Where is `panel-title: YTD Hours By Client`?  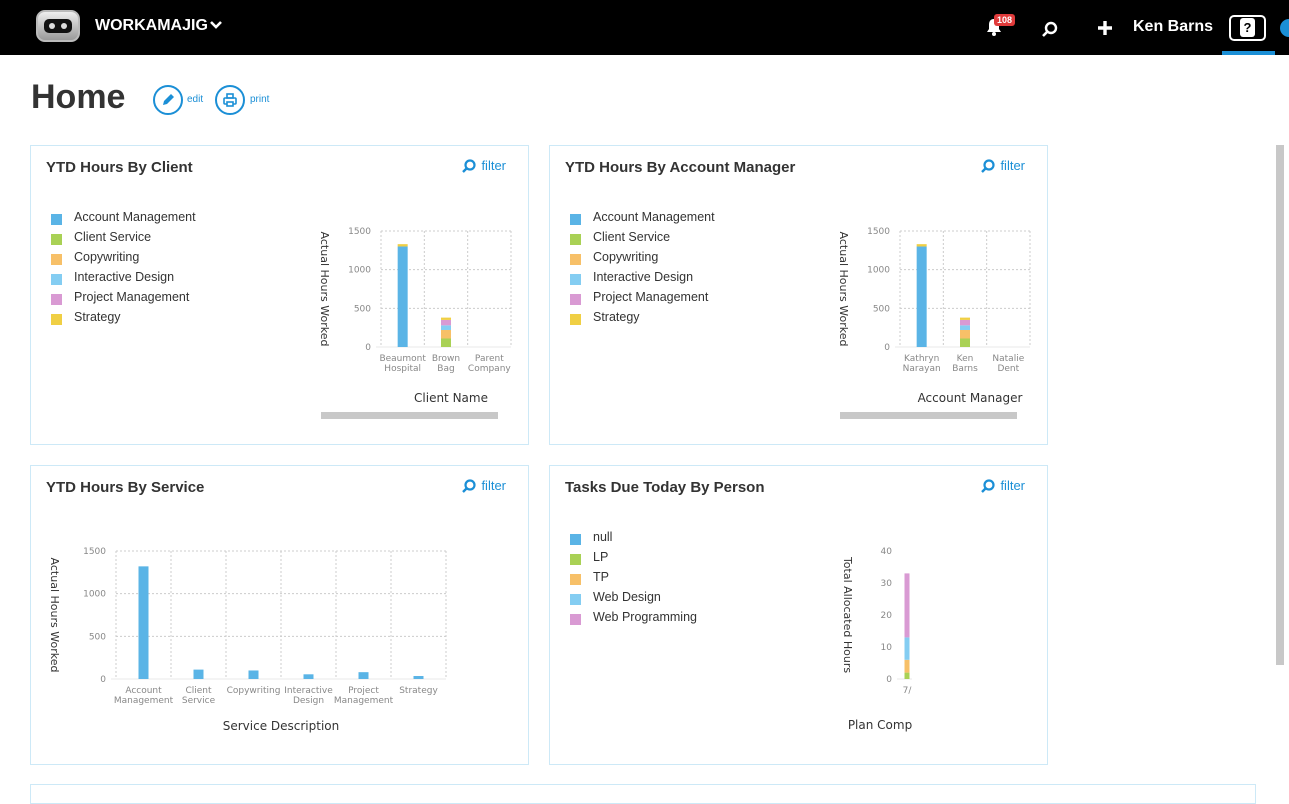 panel-title: YTD Hours By Client is located at coordinates (119, 167).